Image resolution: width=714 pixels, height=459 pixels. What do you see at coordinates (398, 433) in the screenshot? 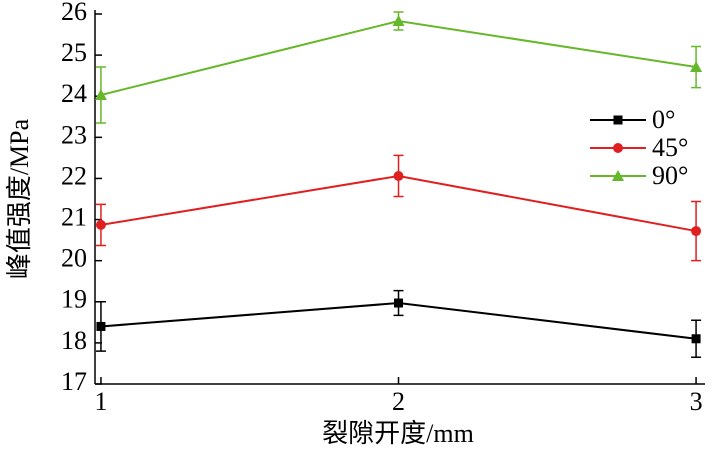
I see `x-axis-label: 裂隙开度/mm` at bounding box center [398, 433].